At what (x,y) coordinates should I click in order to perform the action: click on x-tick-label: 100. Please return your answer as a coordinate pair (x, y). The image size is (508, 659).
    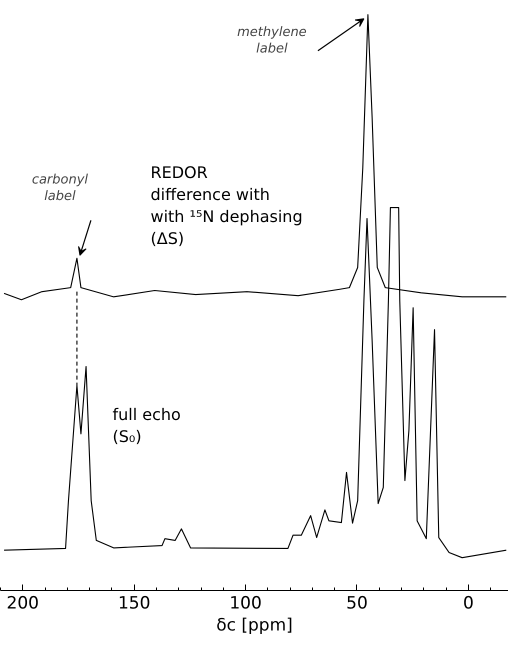
    Looking at the image, I should click on (245, 604).